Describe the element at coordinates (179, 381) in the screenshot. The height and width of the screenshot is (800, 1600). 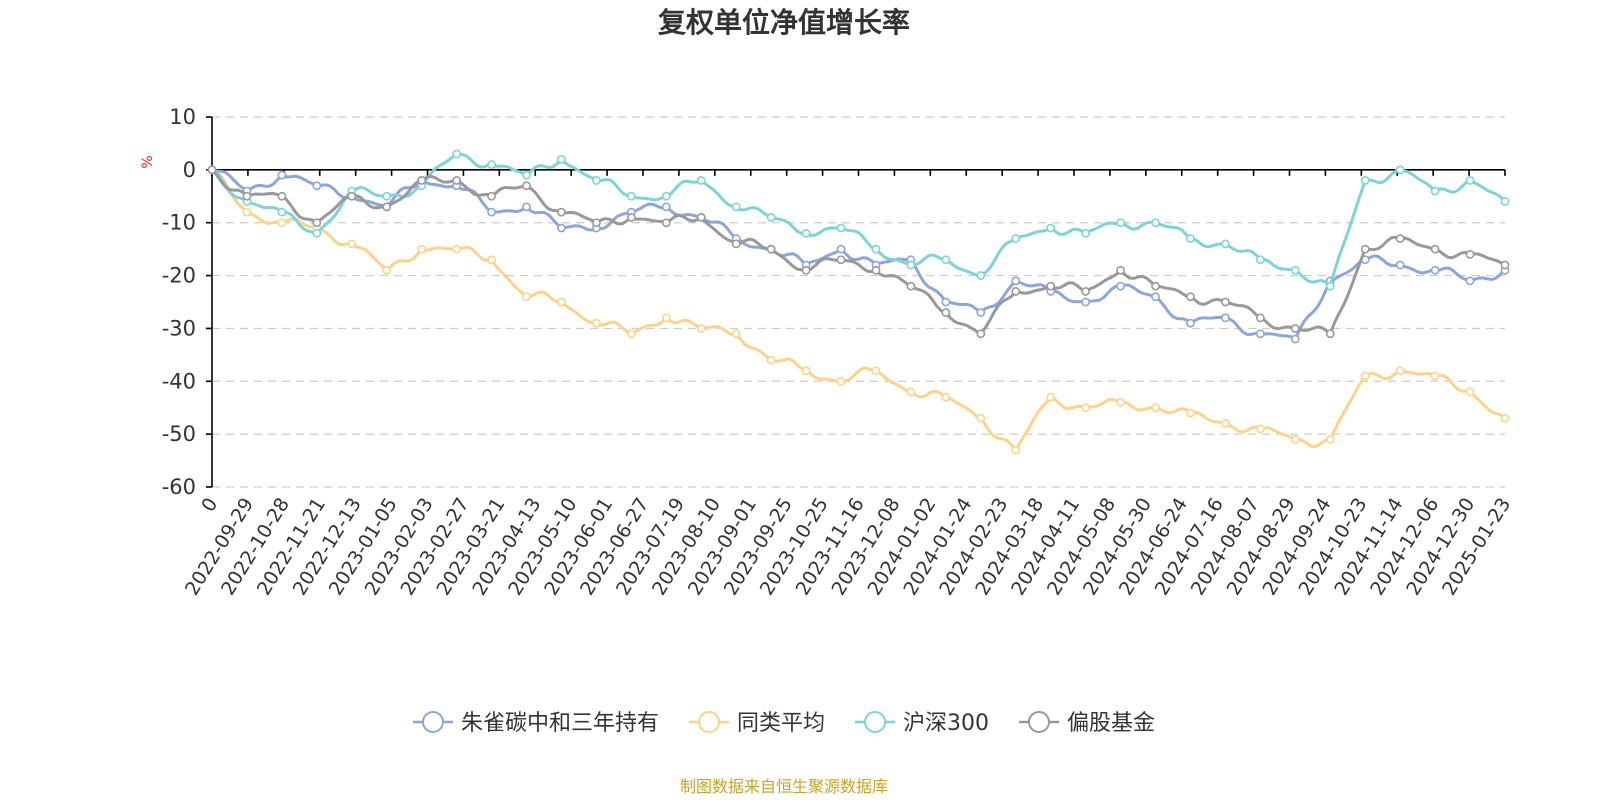
I see `y-tick-label: -40` at that location.